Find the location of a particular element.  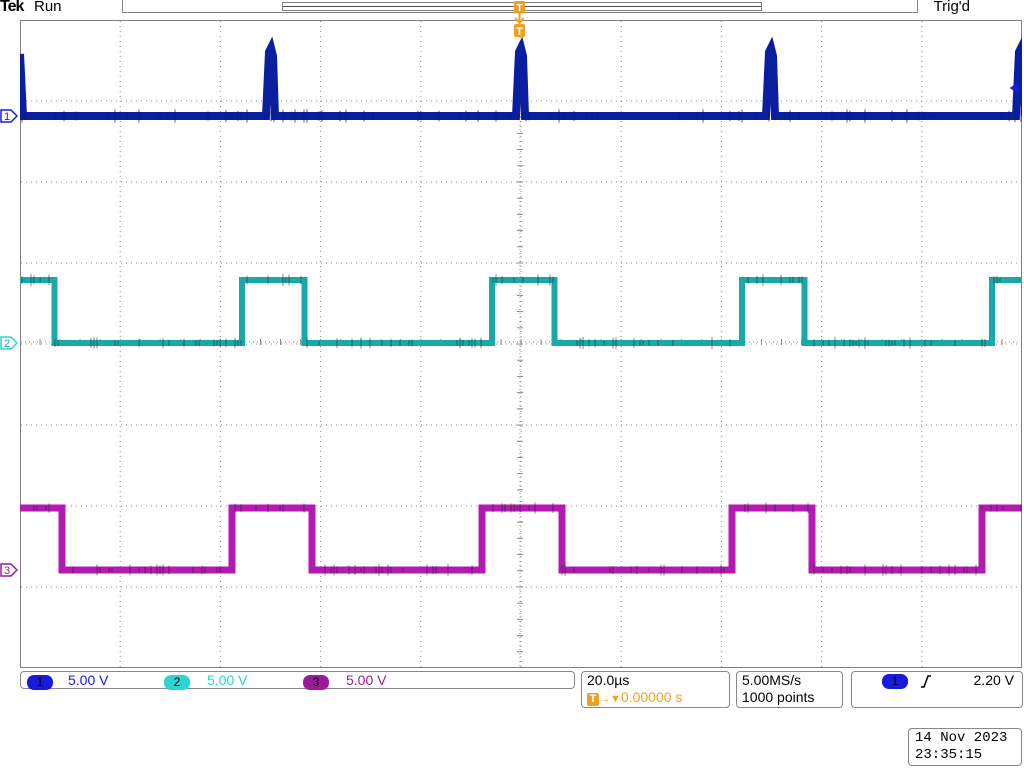

trigger-level: 2.20 V is located at coordinates (993, 680).